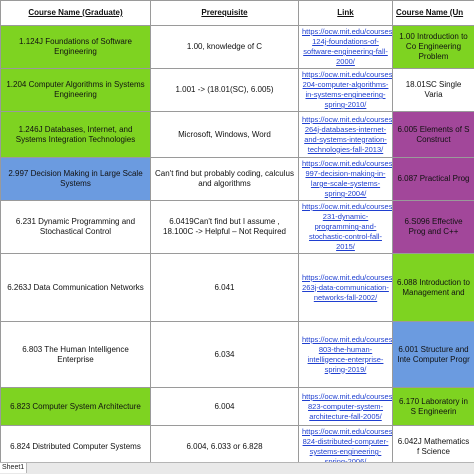  Describe the element at coordinates (75, 447) in the screenshot. I see `cell-course-graduate: 6.824 Distributed Computer Systems` at that location.